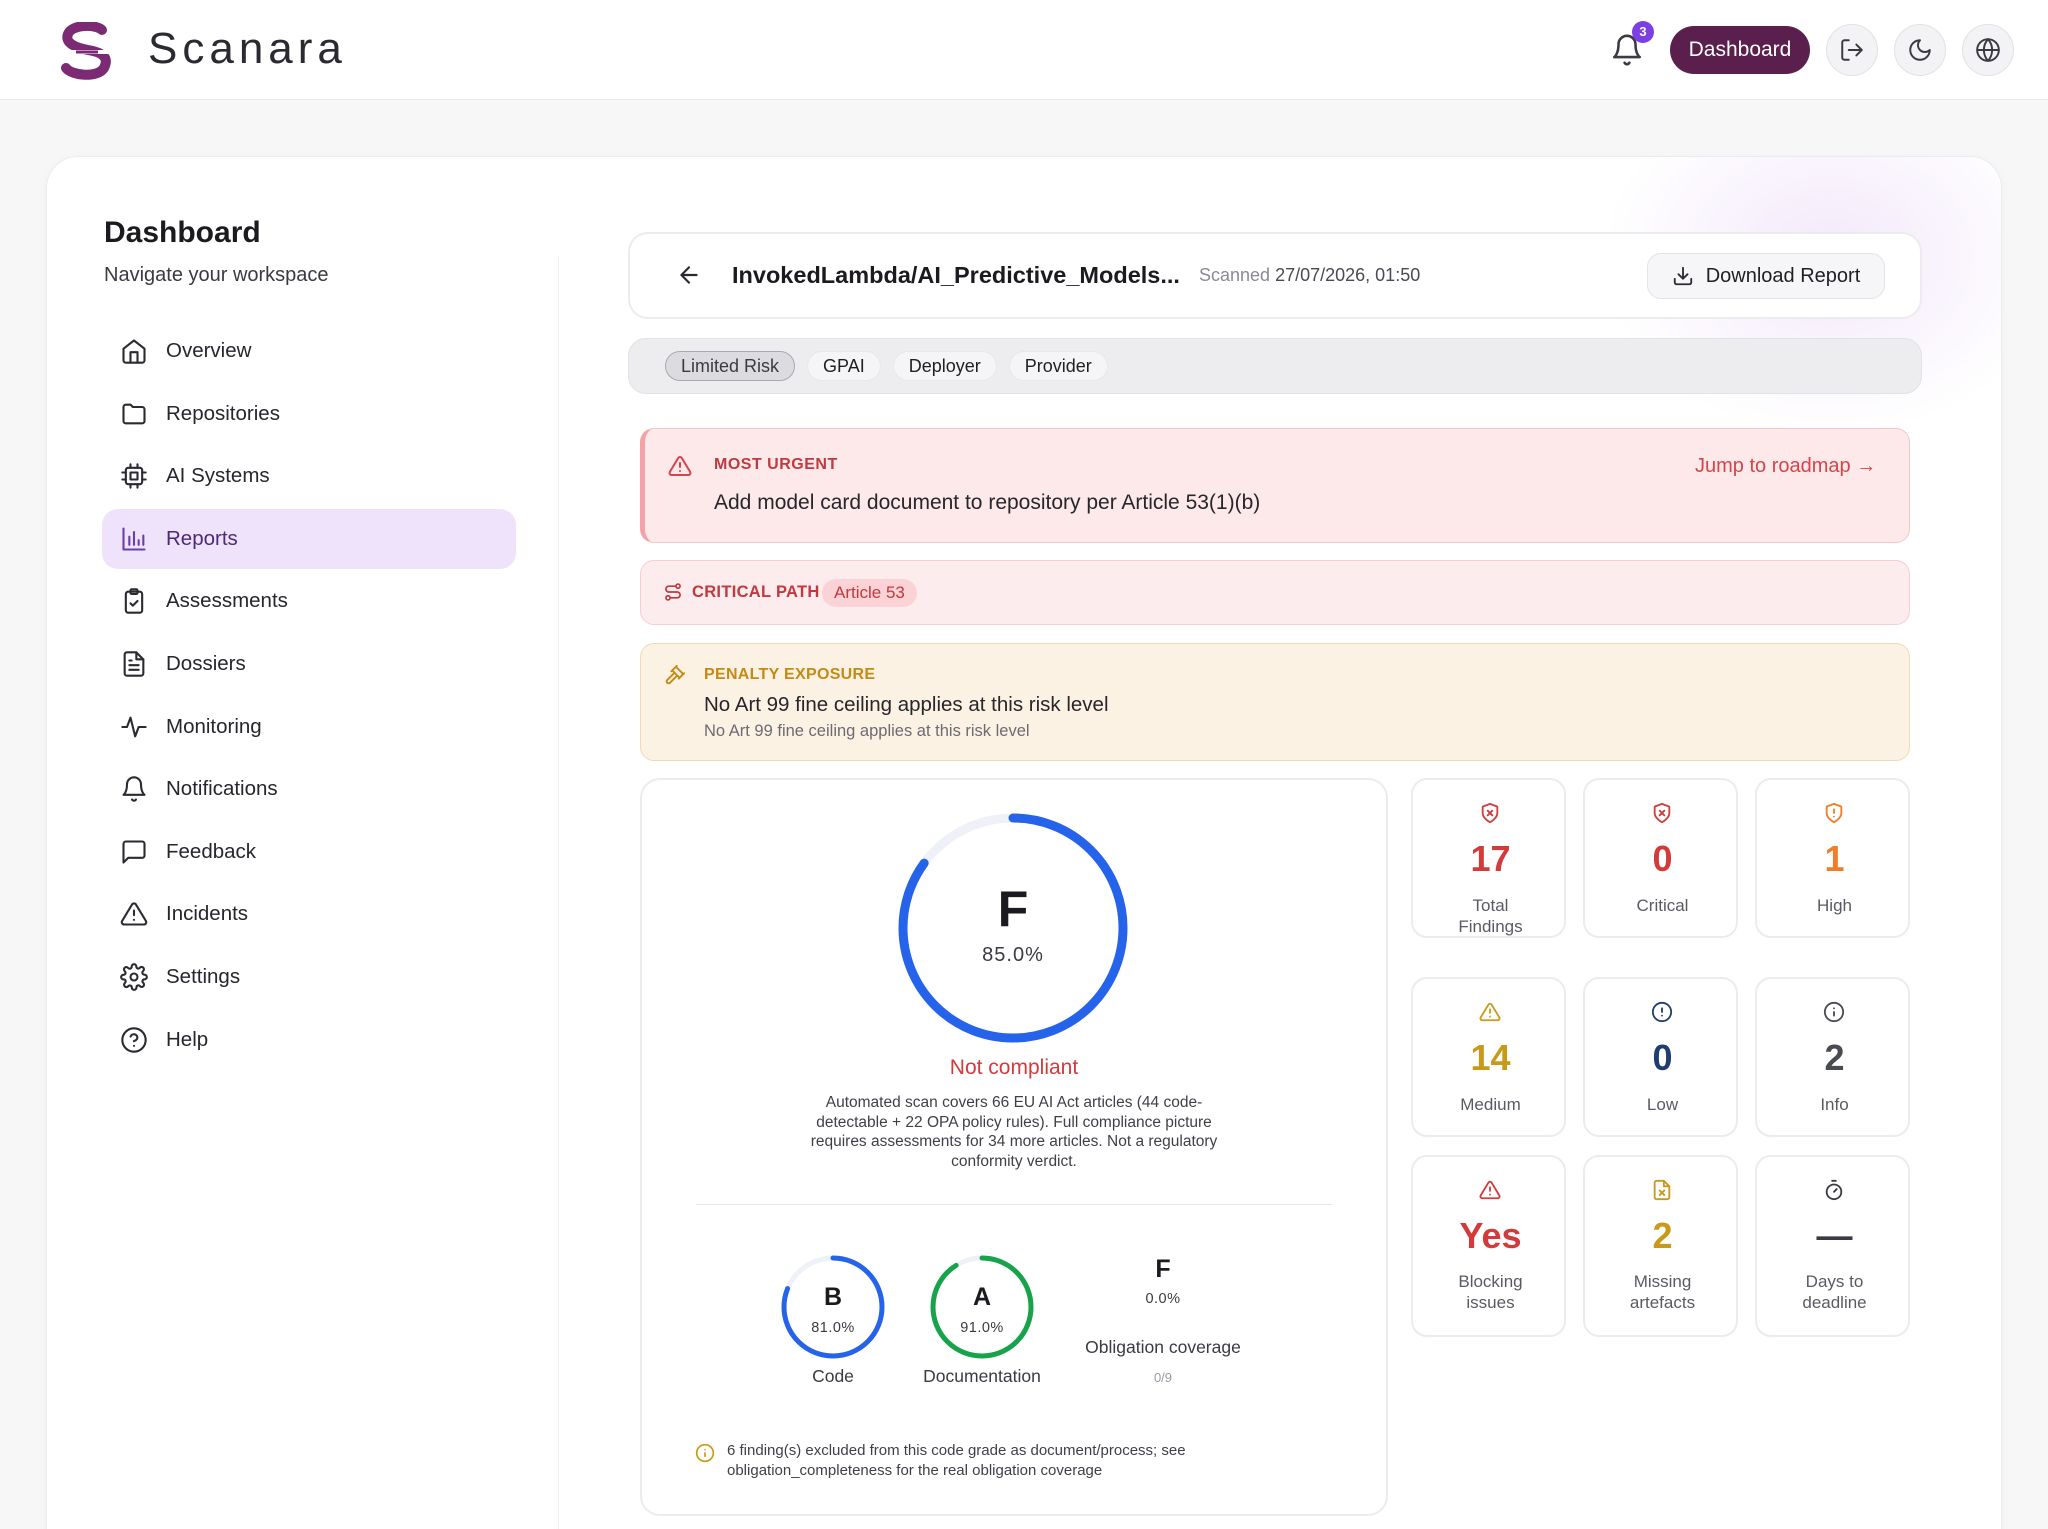 This screenshot has width=2048, height=1529. I want to click on download-report-label: Download Report, so click(1783, 275).